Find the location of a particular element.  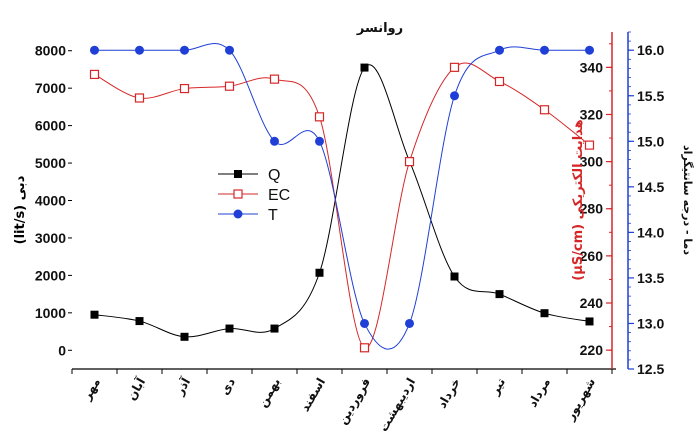

y-tick-label-left: 3000 is located at coordinates (50, 238).